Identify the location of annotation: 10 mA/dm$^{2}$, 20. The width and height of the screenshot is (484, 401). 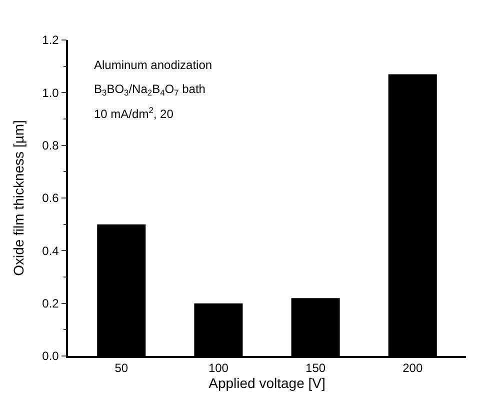
(134, 113).